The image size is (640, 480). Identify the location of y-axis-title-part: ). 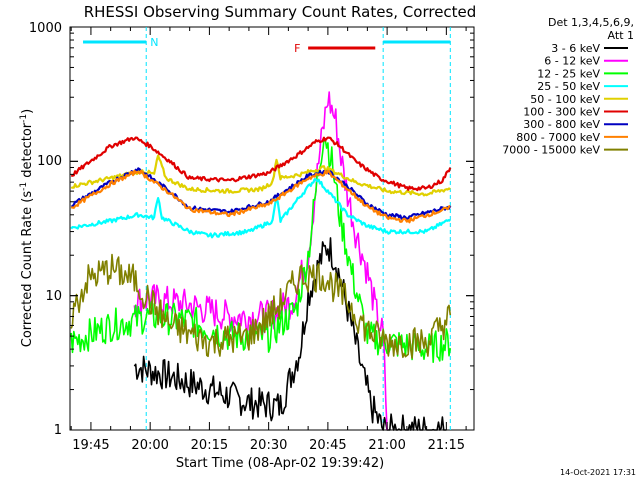
(27, 111).